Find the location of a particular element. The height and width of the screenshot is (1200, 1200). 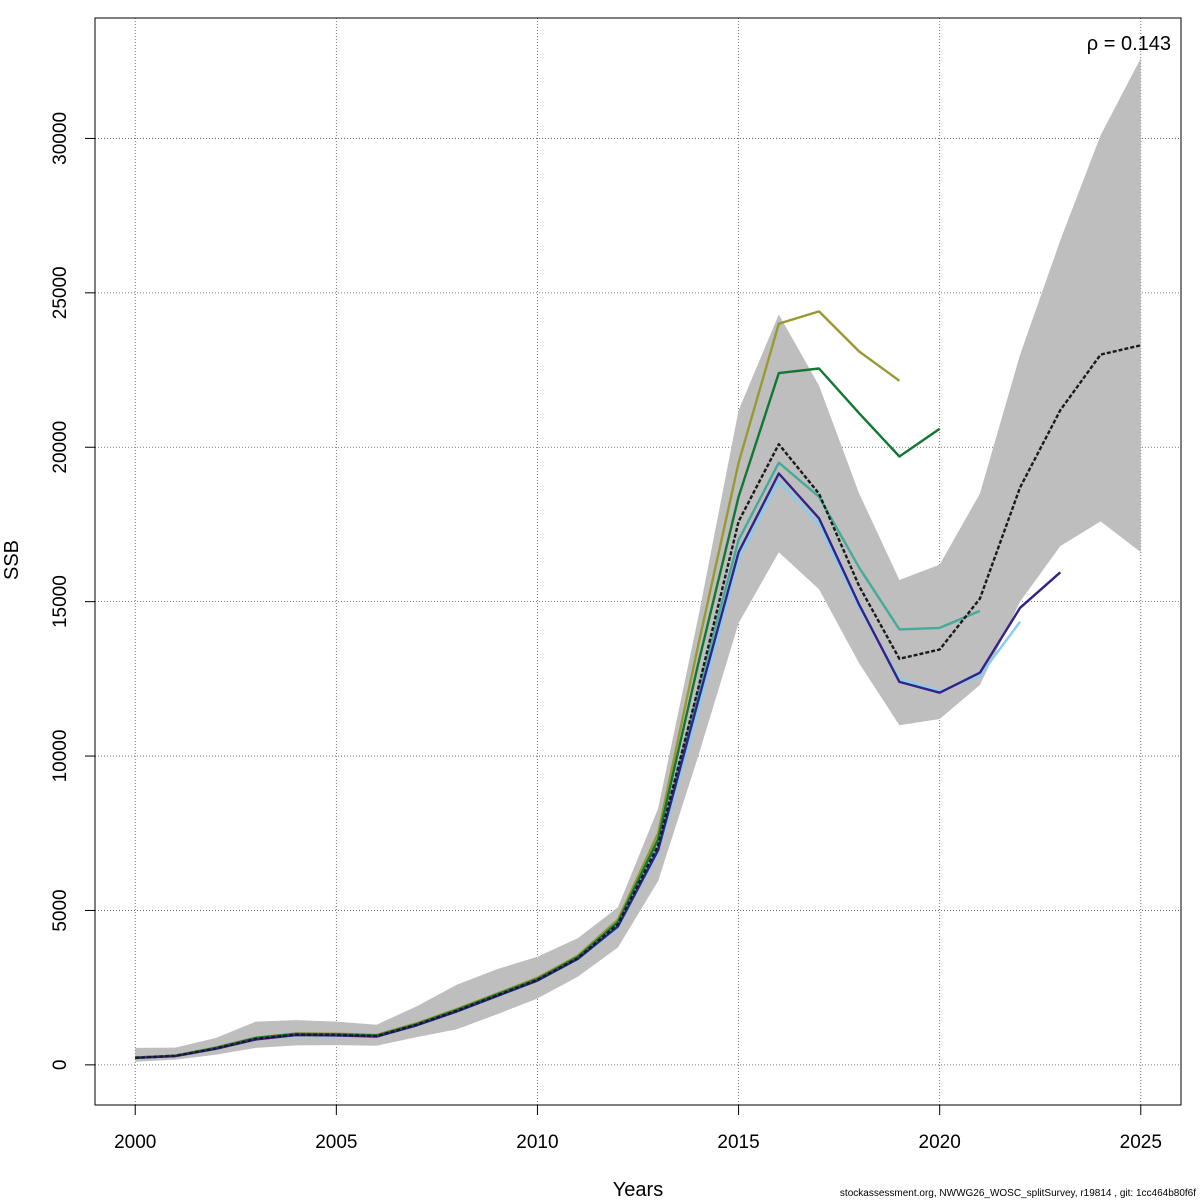

y-tick-label: 30000 is located at coordinates (60, 138).